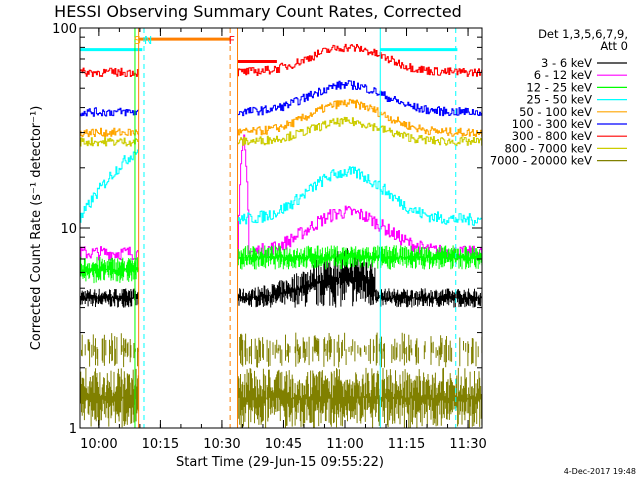 The height and width of the screenshot is (480, 640). What do you see at coordinates (73, 429) in the screenshot?
I see `y-tick-label: 1` at bounding box center [73, 429].